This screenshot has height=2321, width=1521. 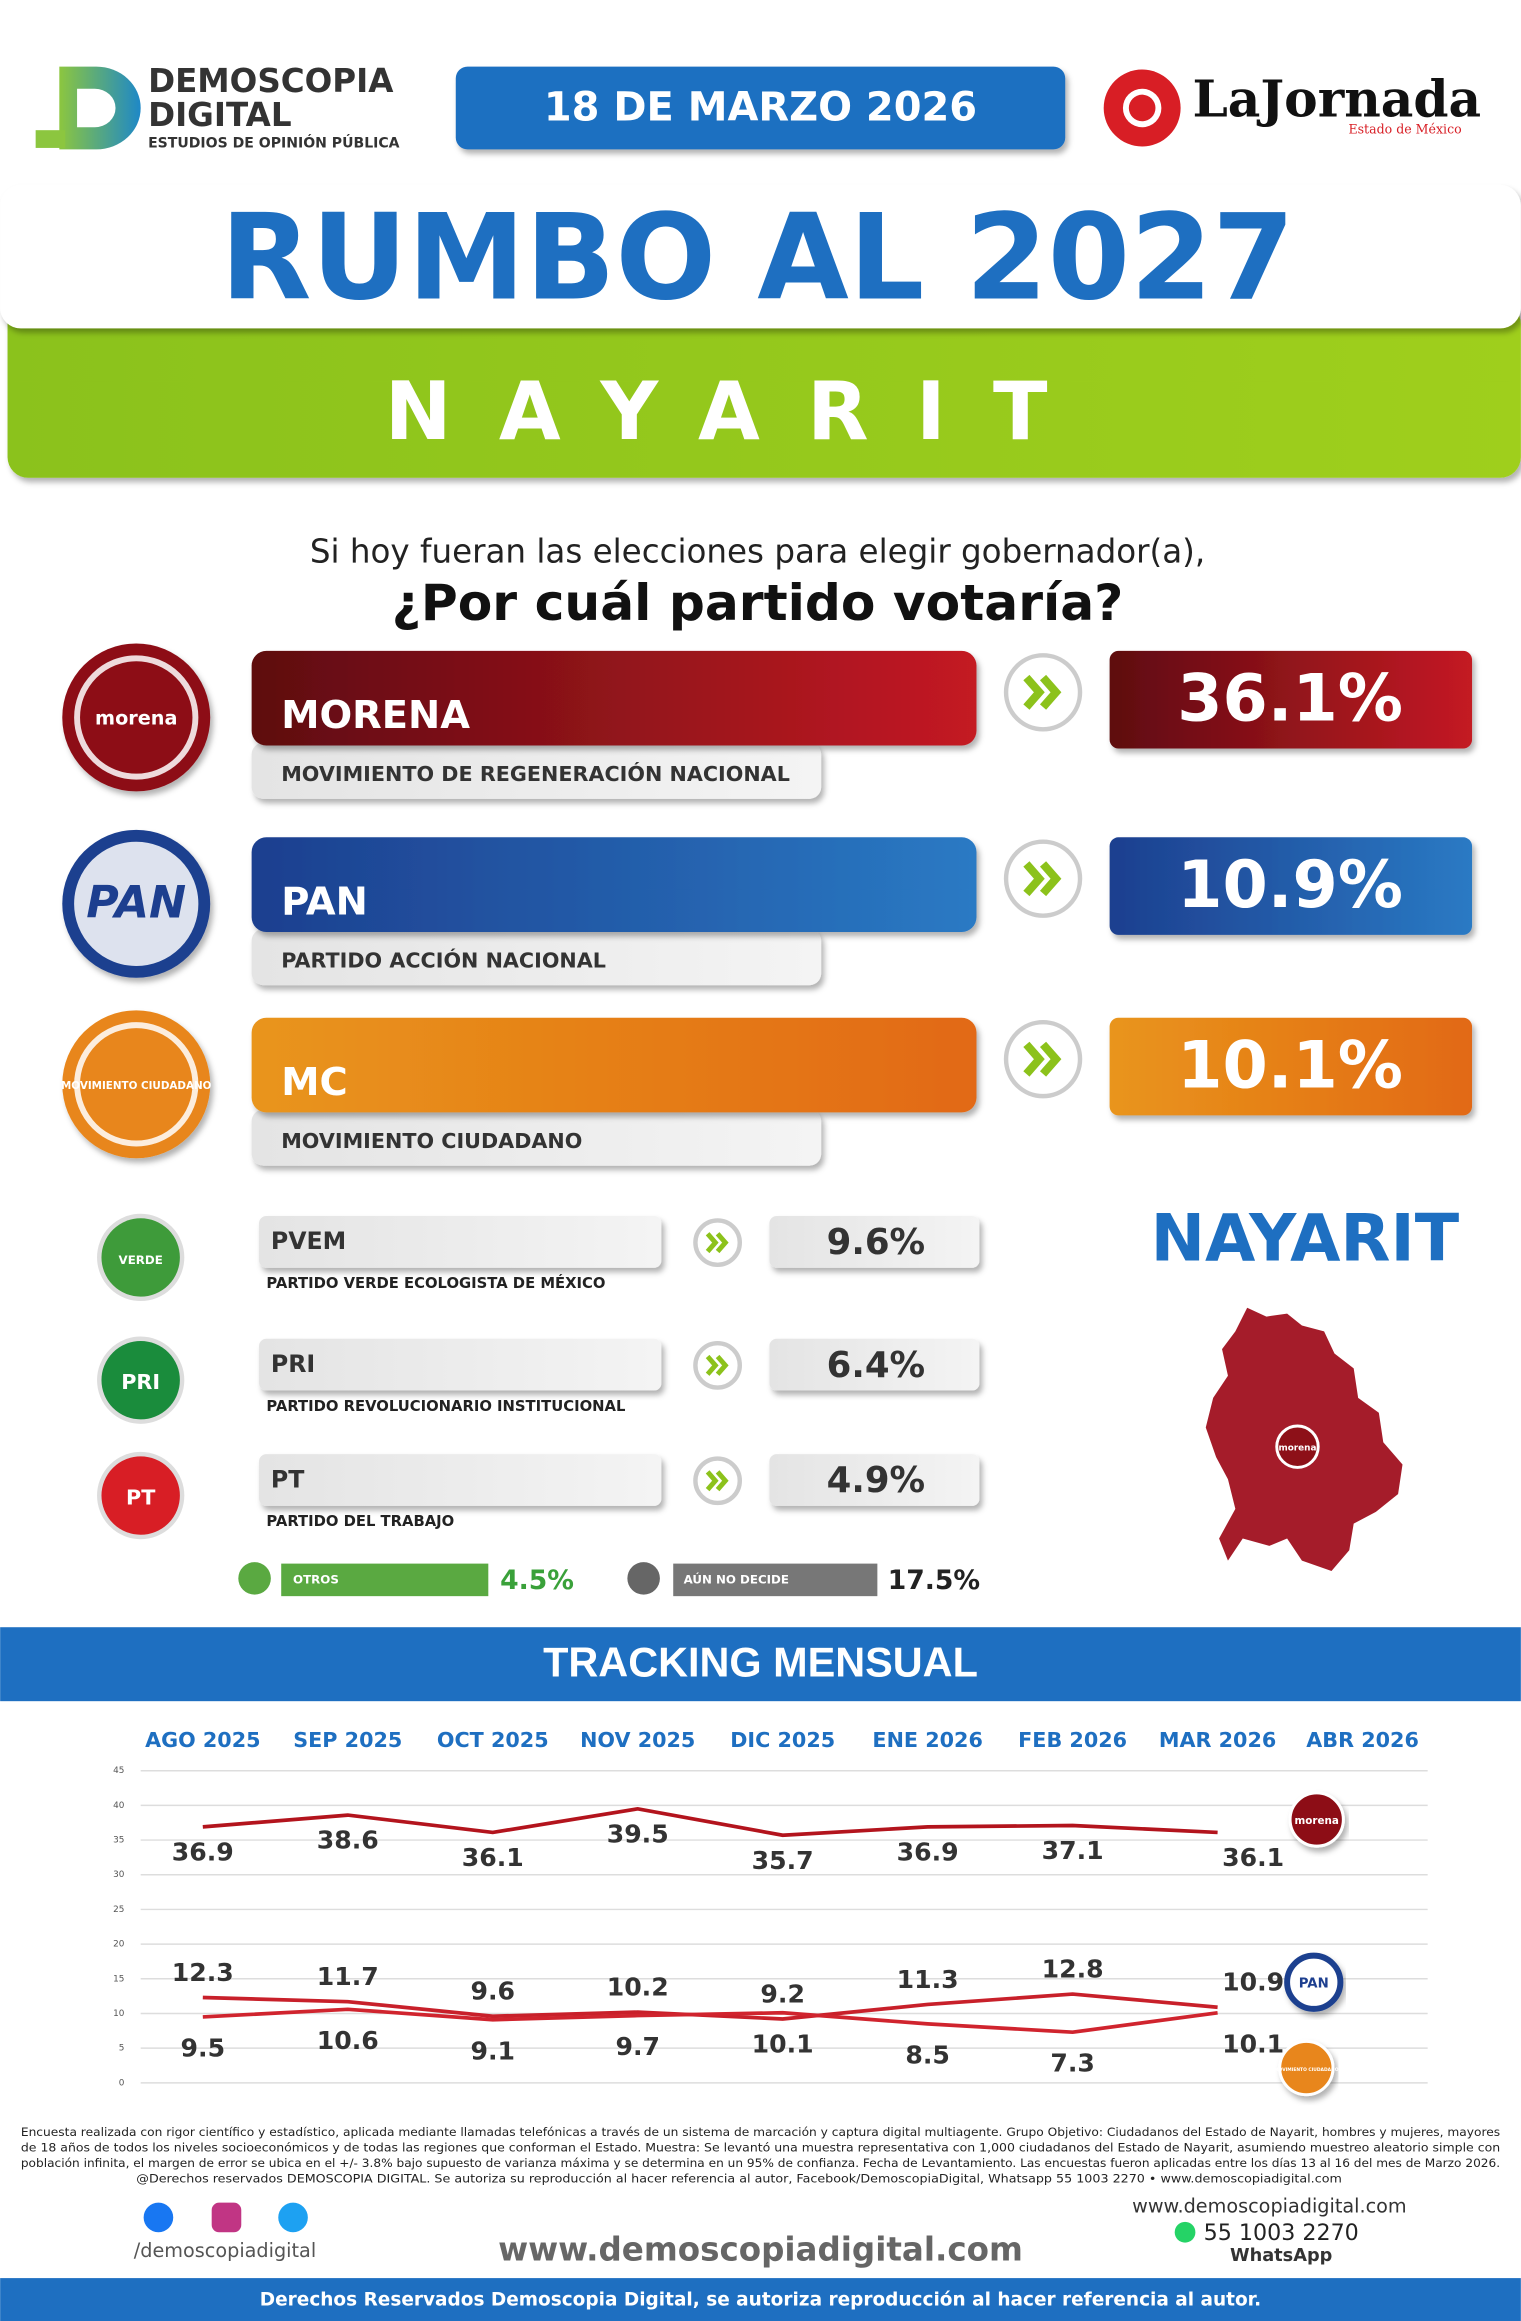 What do you see at coordinates (375, 715) in the screenshot?
I see `party-name: MORENA` at bounding box center [375, 715].